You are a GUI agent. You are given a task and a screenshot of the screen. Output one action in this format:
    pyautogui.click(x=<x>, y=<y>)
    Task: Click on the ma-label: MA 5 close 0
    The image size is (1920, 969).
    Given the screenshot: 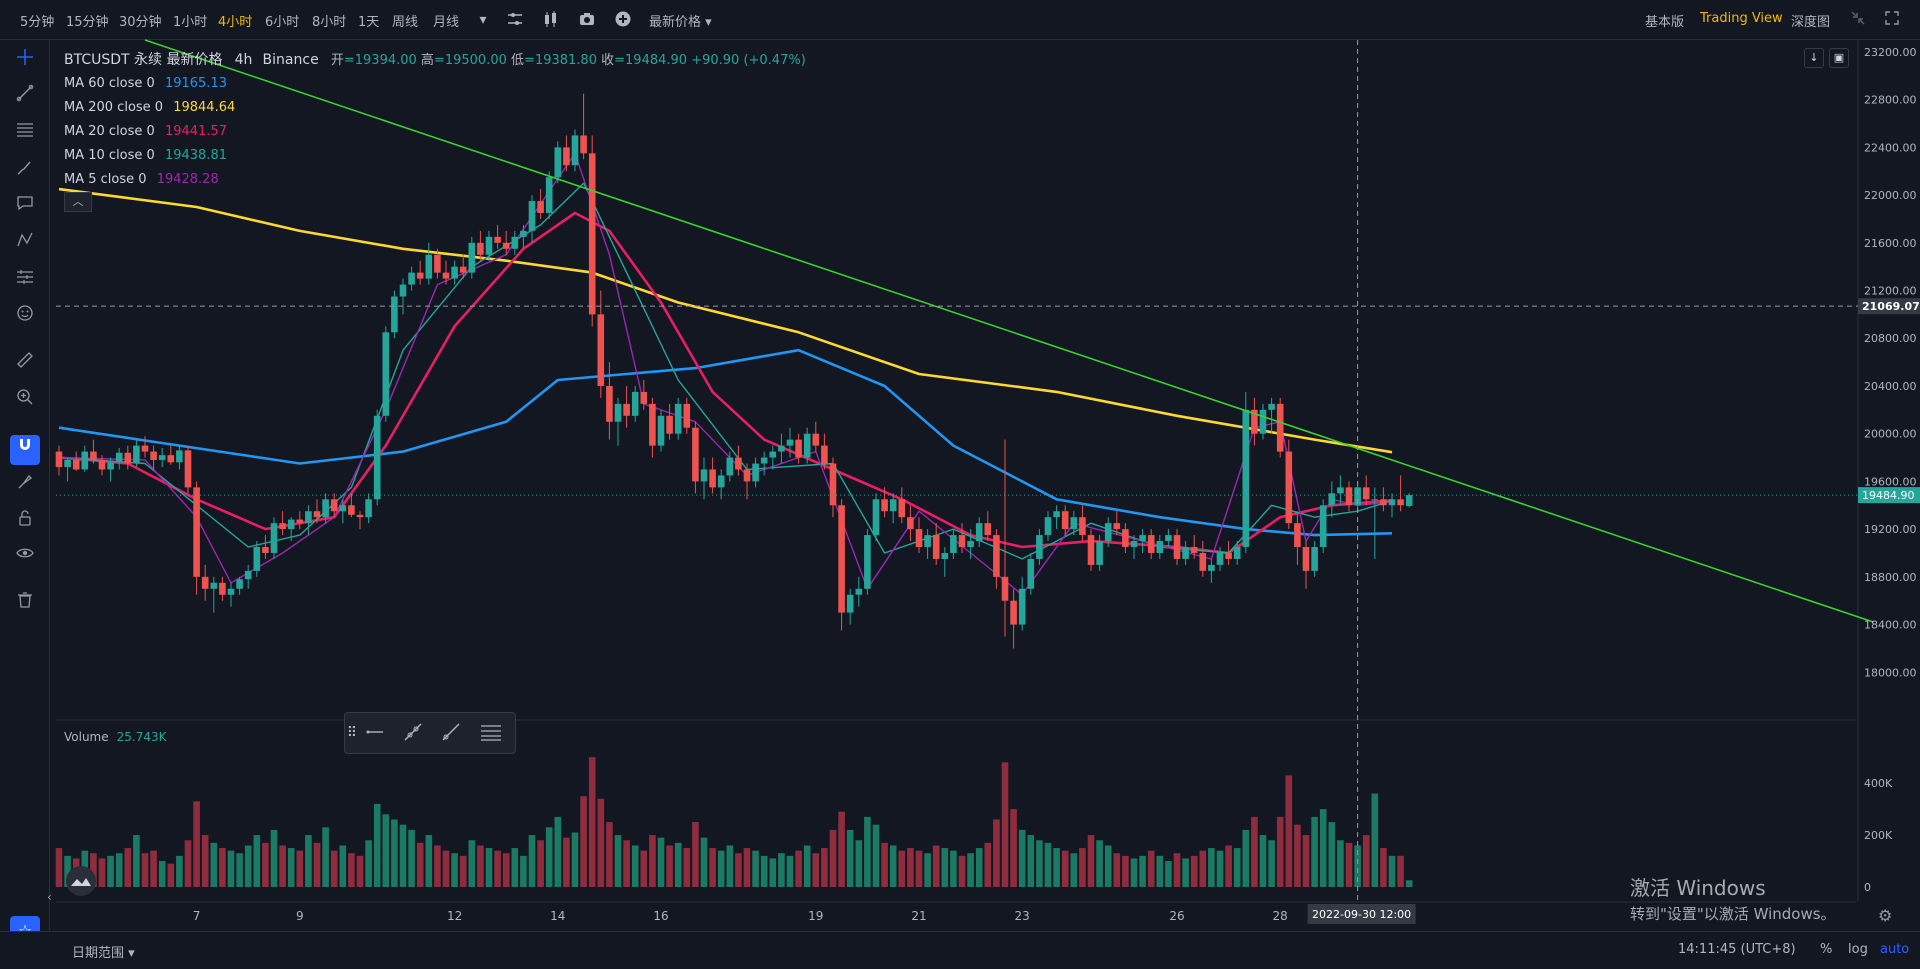 What is the action you would take?
    pyautogui.click(x=105, y=179)
    